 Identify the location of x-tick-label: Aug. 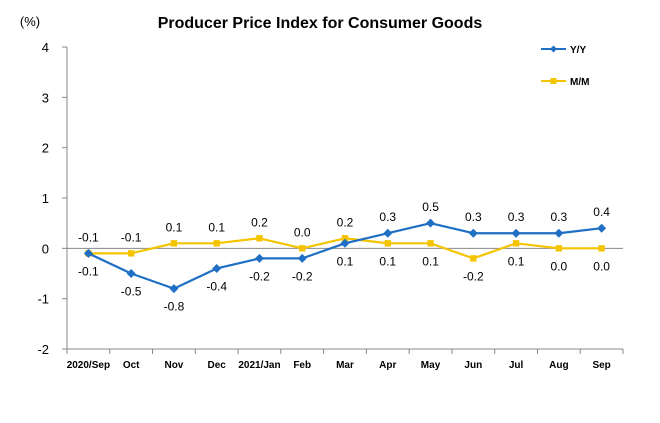
(558, 365).